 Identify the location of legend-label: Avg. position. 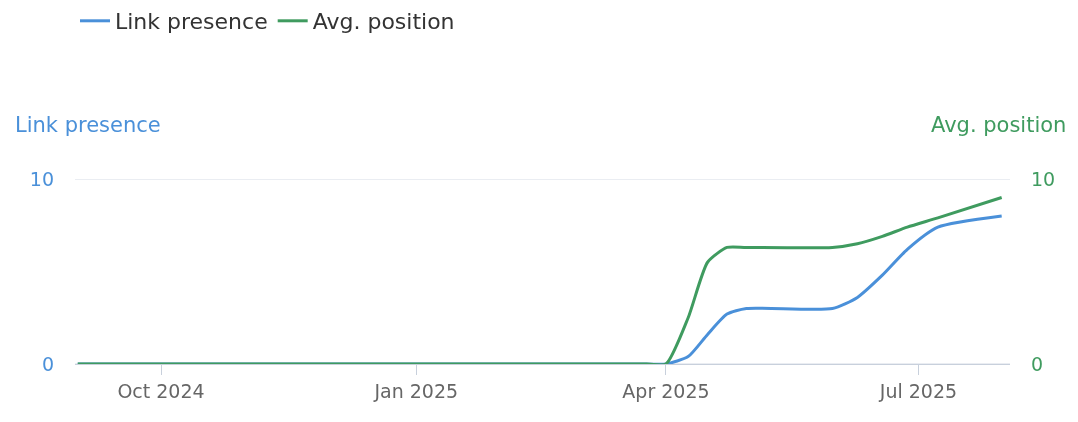
(383, 22).